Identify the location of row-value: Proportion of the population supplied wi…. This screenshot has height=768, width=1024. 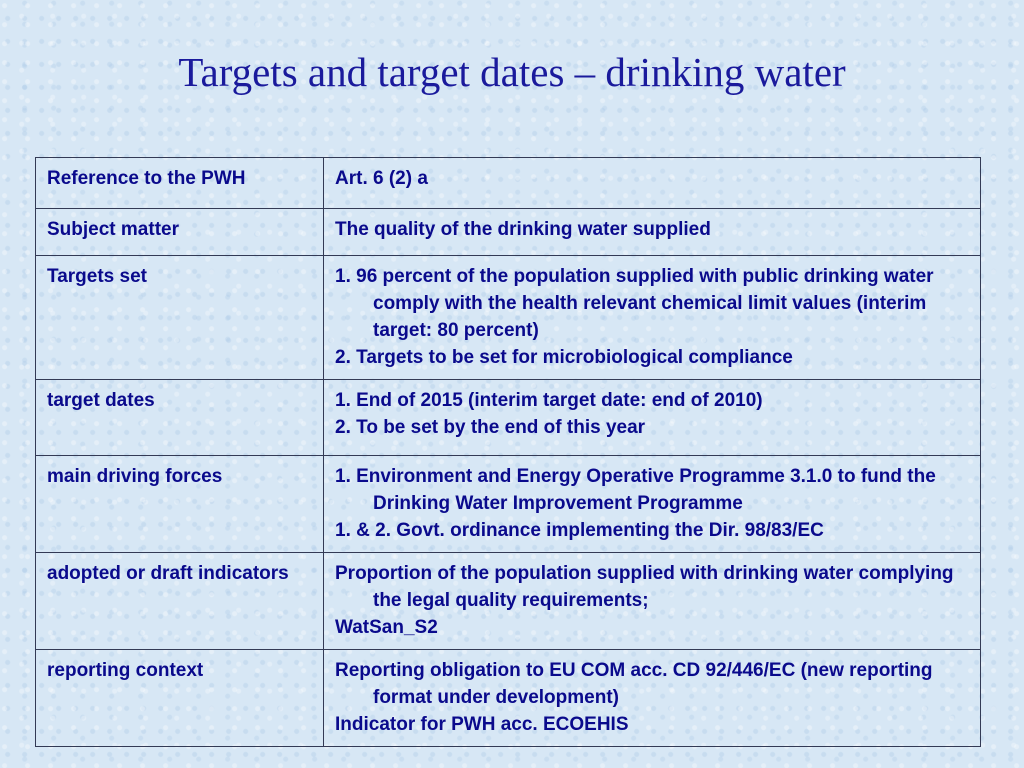
(652, 601).